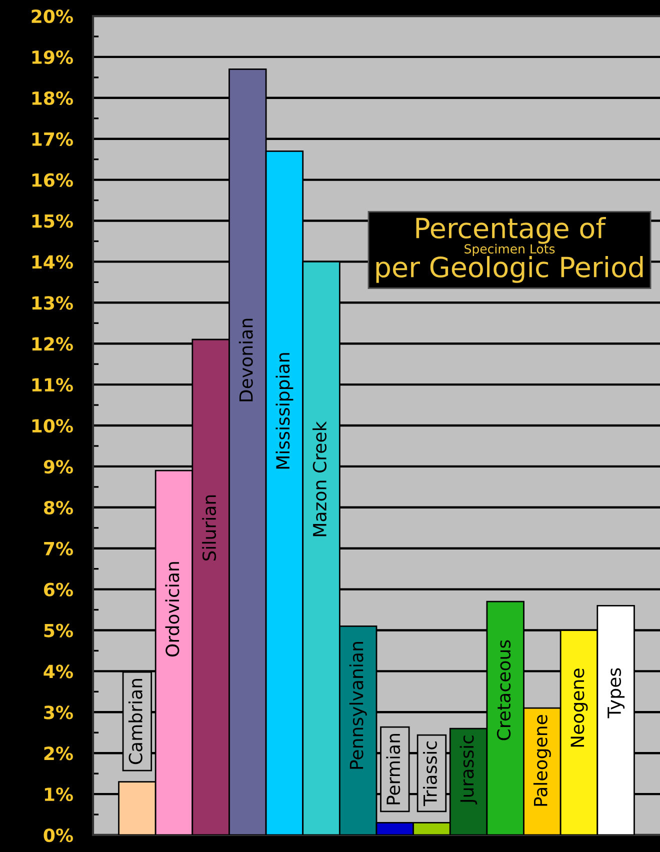 The height and width of the screenshot is (852, 660). Describe the element at coordinates (52, 221) in the screenshot. I see `y-tick-label: 15%` at that location.